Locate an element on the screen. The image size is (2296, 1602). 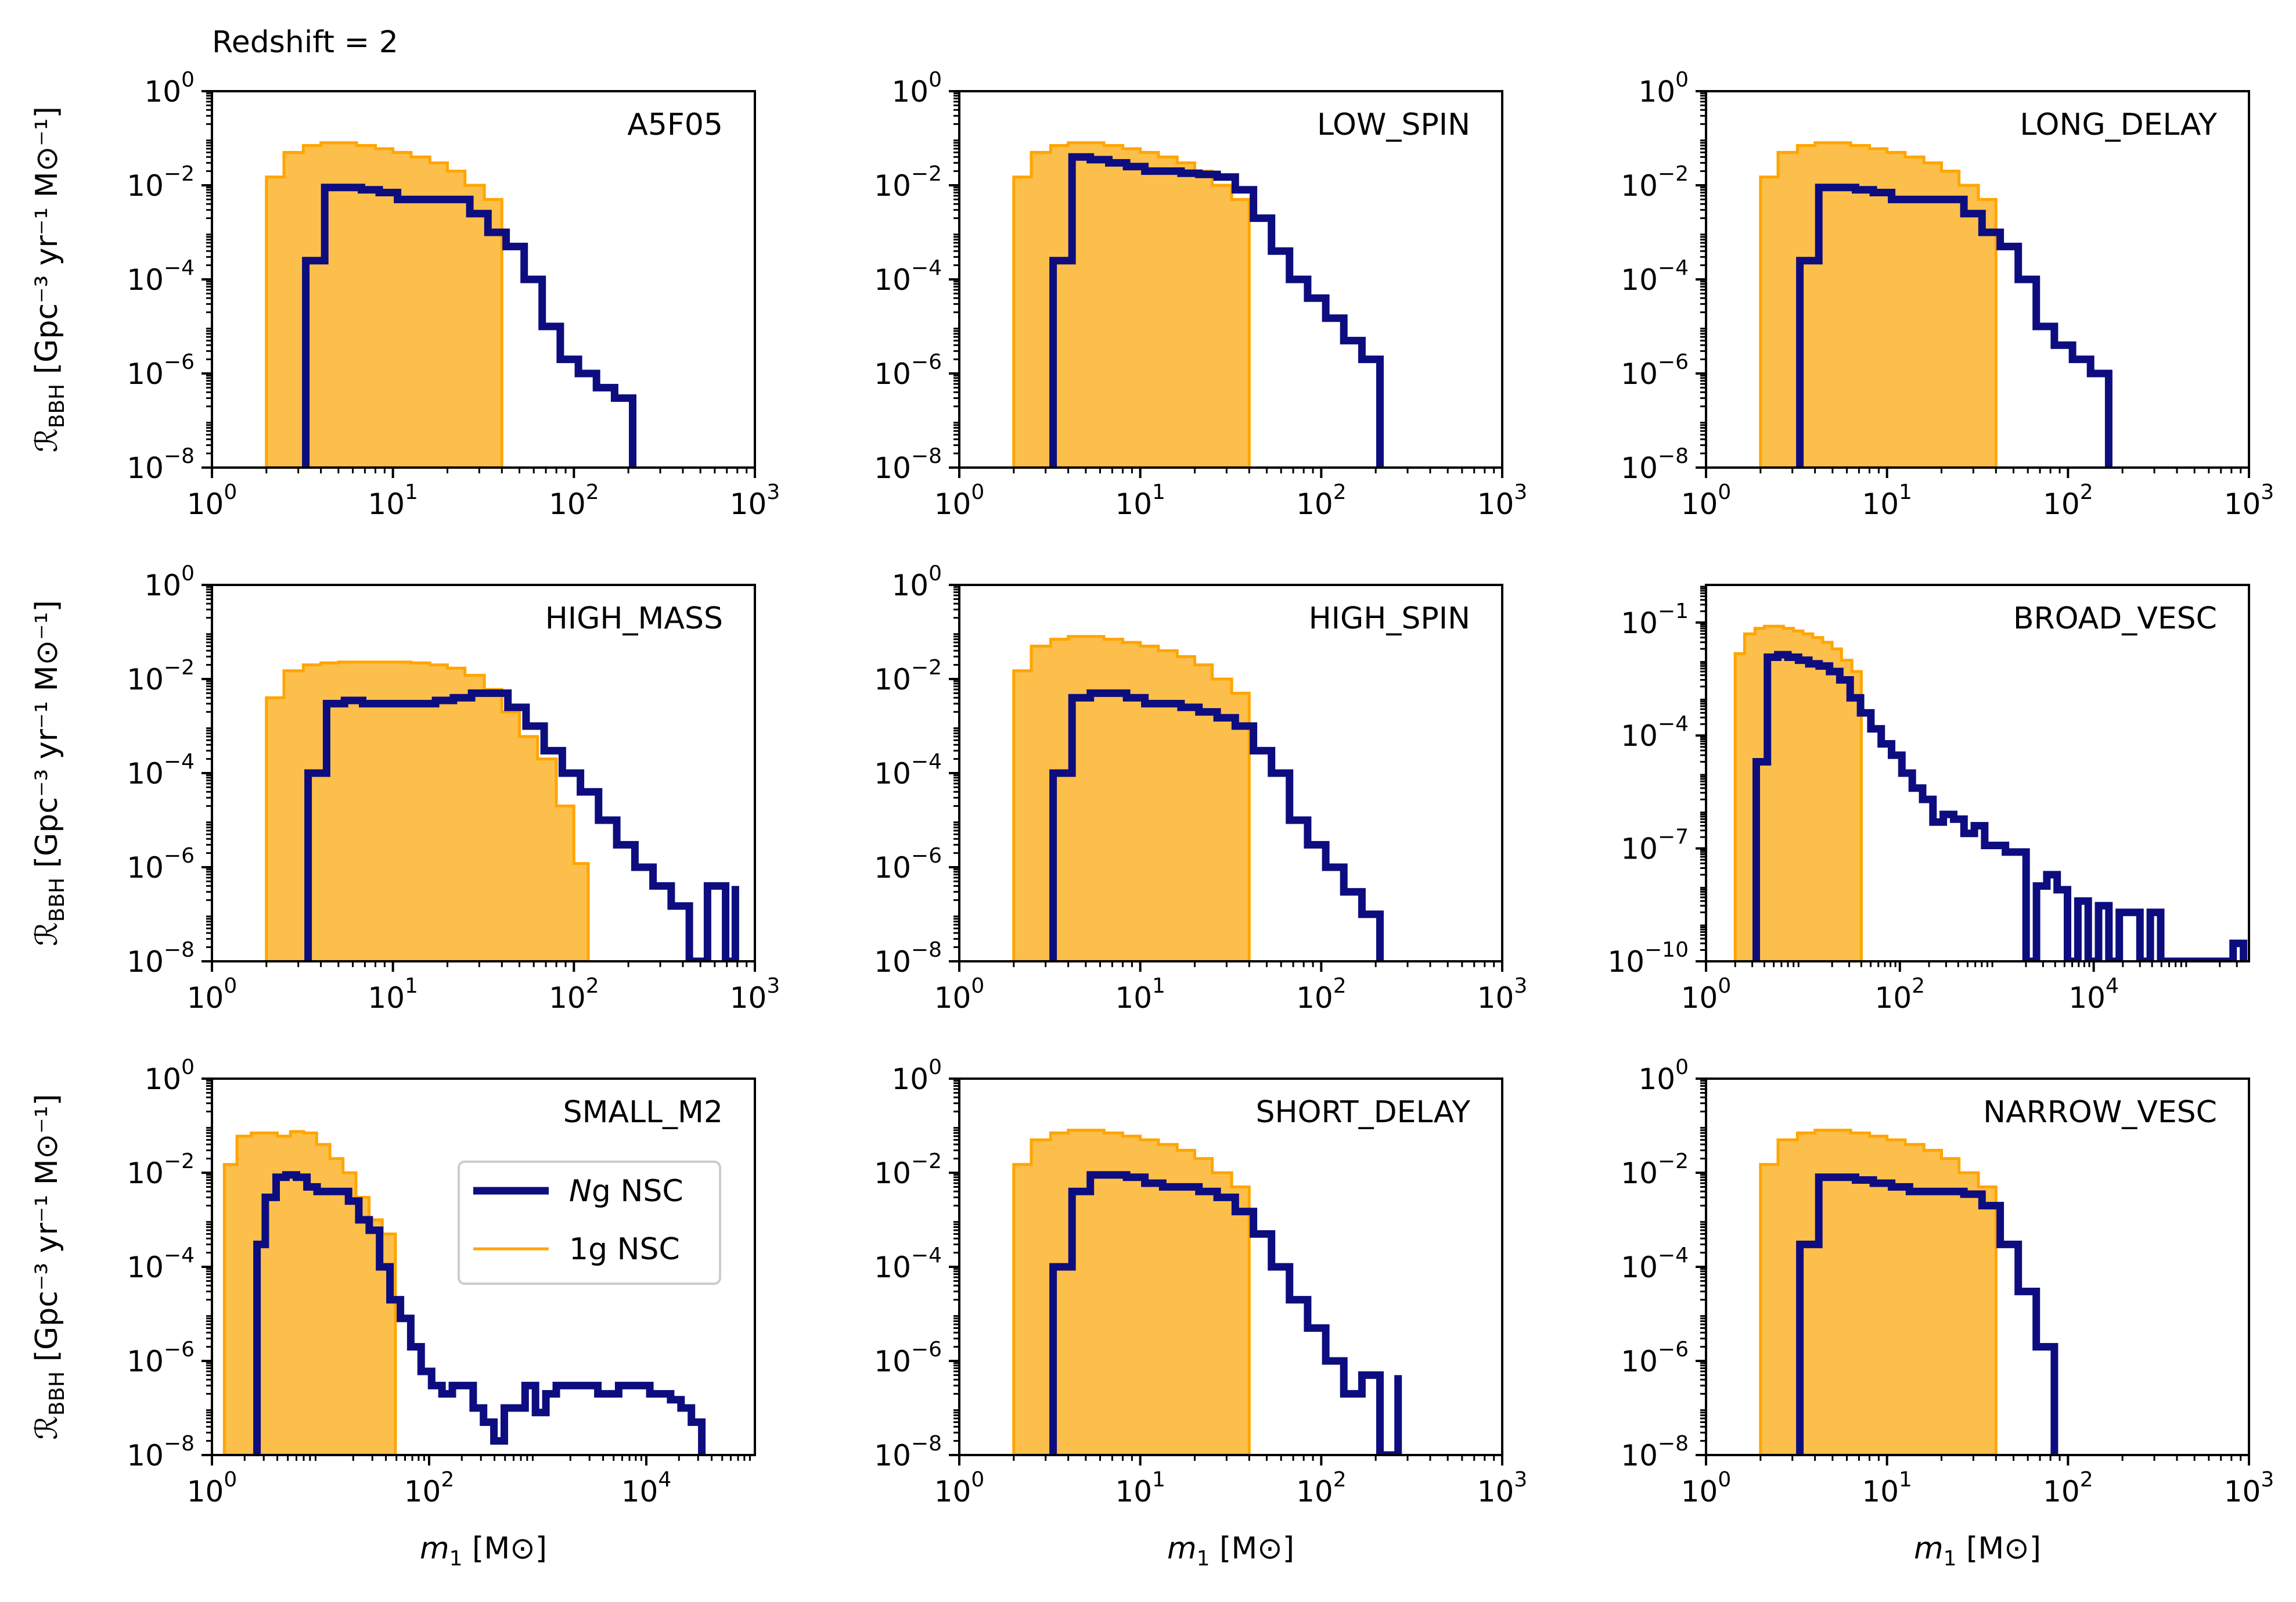
panel-low_spin: 10⁰ 10¹ 10² 10³ 10⁰ 10⁻² 10⁻⁴ 10⁻⁶ 10⁻⁸ LOW_SPIN is located at coordinates (1200, 294).